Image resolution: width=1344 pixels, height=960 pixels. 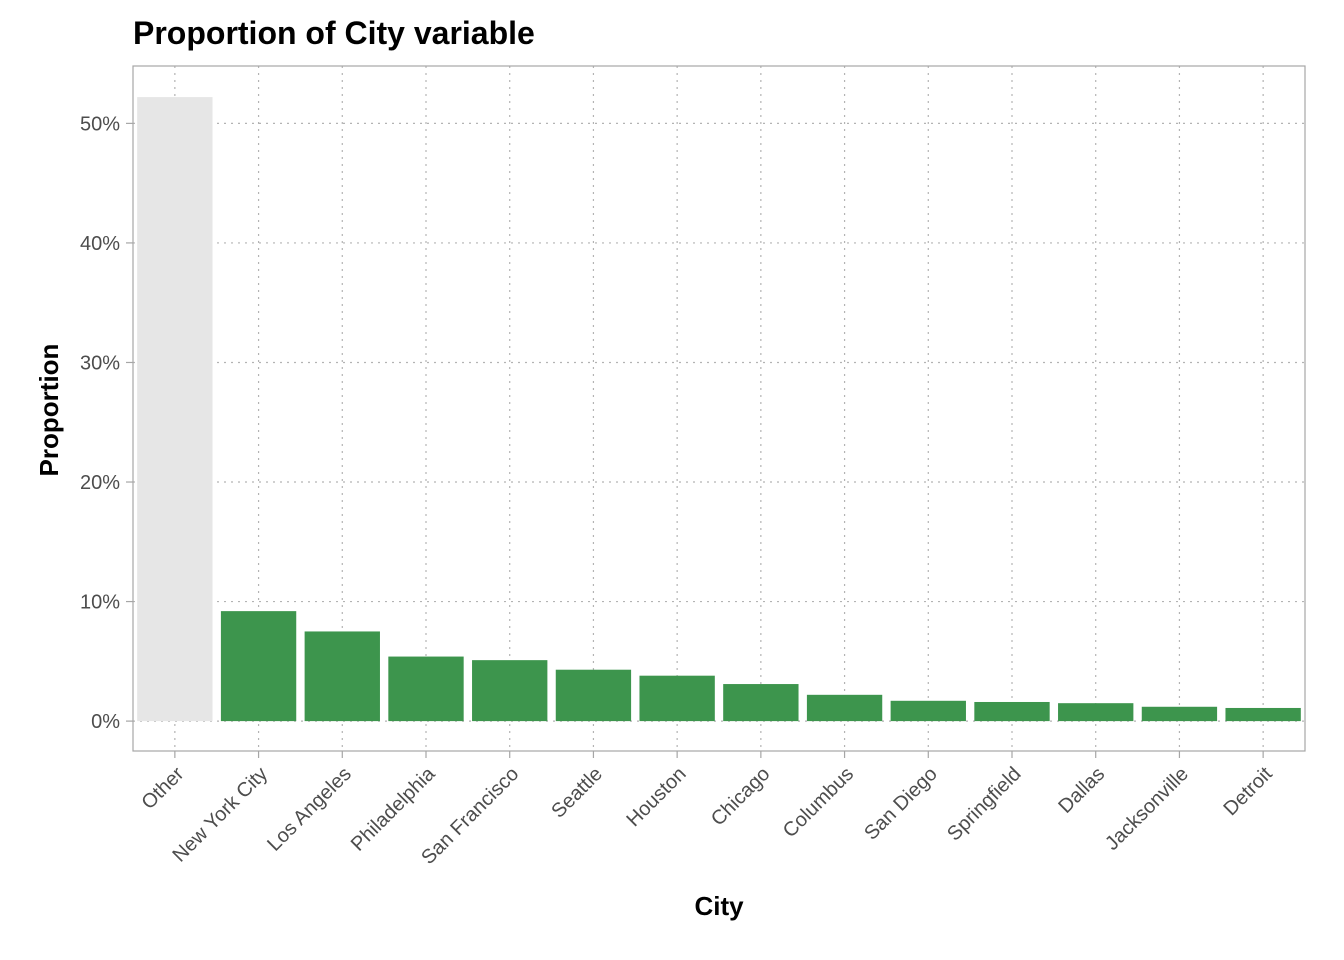 I want to click on x-tick-label: Los Angeles, so click(x=309, y=809).